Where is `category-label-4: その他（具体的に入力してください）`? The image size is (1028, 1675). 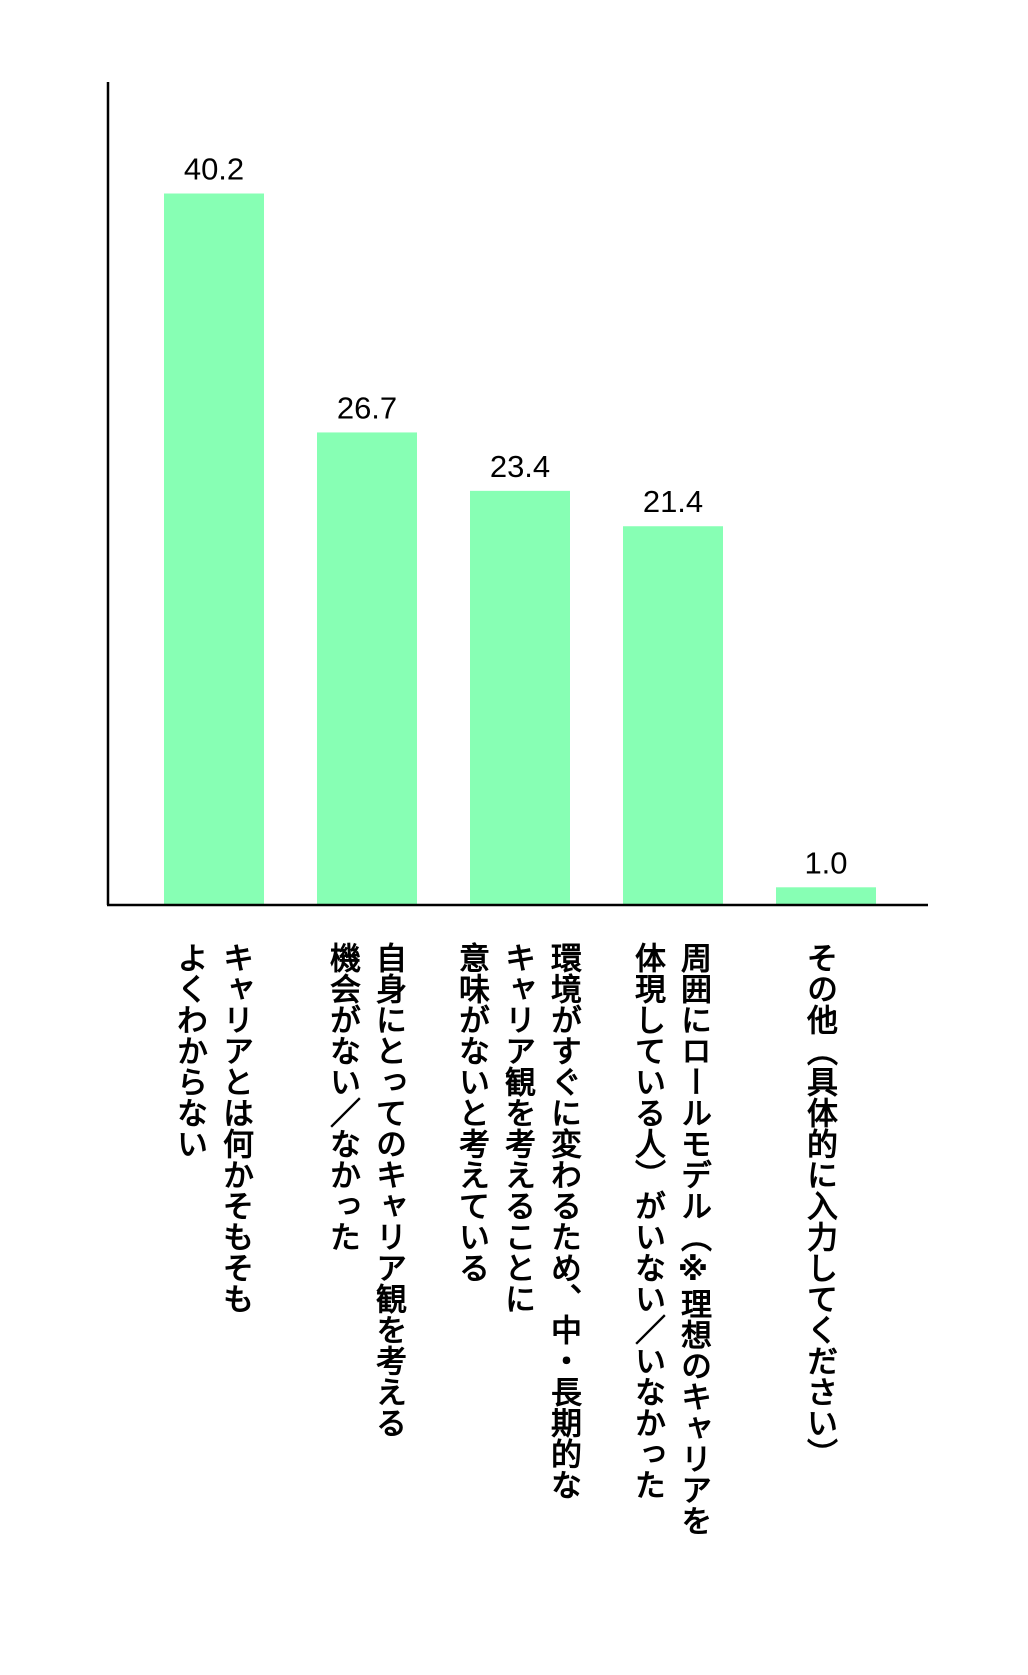
category-label-4: その他（具体的に入力してください） is located at coordinates (819, 1205).